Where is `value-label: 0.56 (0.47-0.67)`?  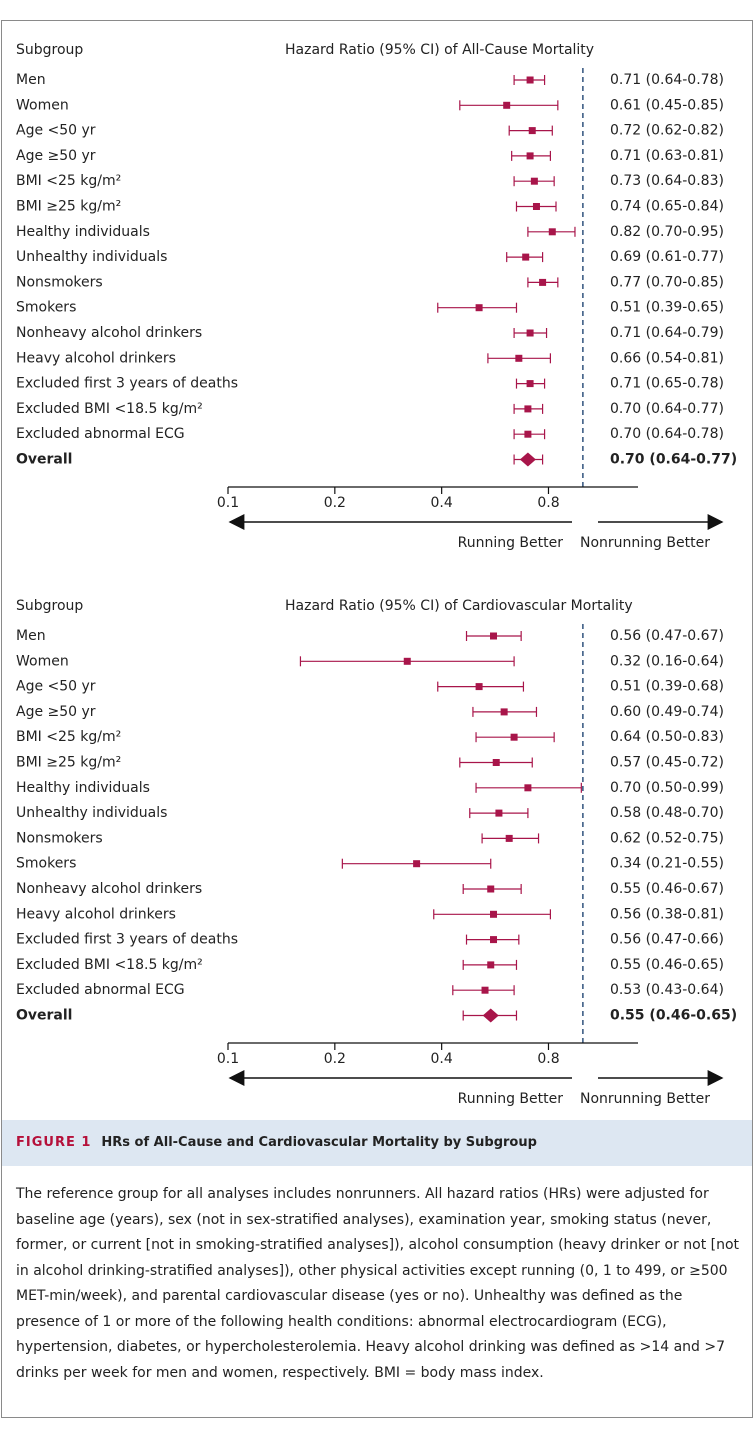 value-label: 0.56 (0.47-0.67) is located at coordinates (667, 636).